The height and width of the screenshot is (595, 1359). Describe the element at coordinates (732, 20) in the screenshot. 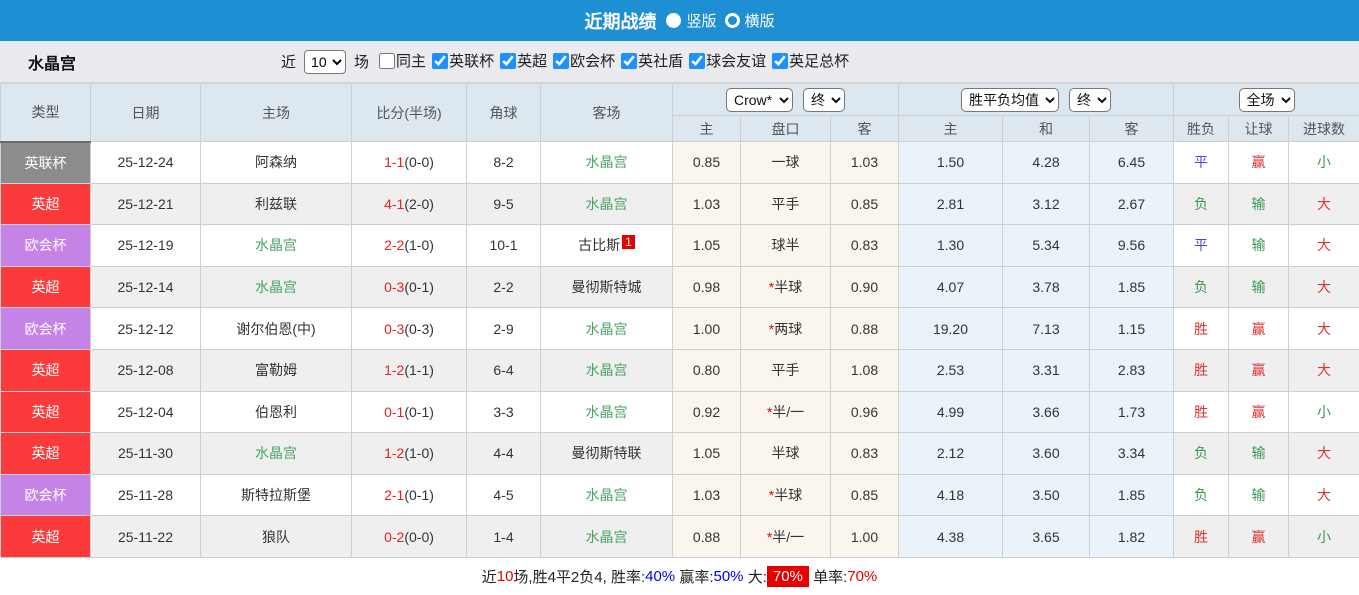

I see `radio-unselected-icon` at that location.